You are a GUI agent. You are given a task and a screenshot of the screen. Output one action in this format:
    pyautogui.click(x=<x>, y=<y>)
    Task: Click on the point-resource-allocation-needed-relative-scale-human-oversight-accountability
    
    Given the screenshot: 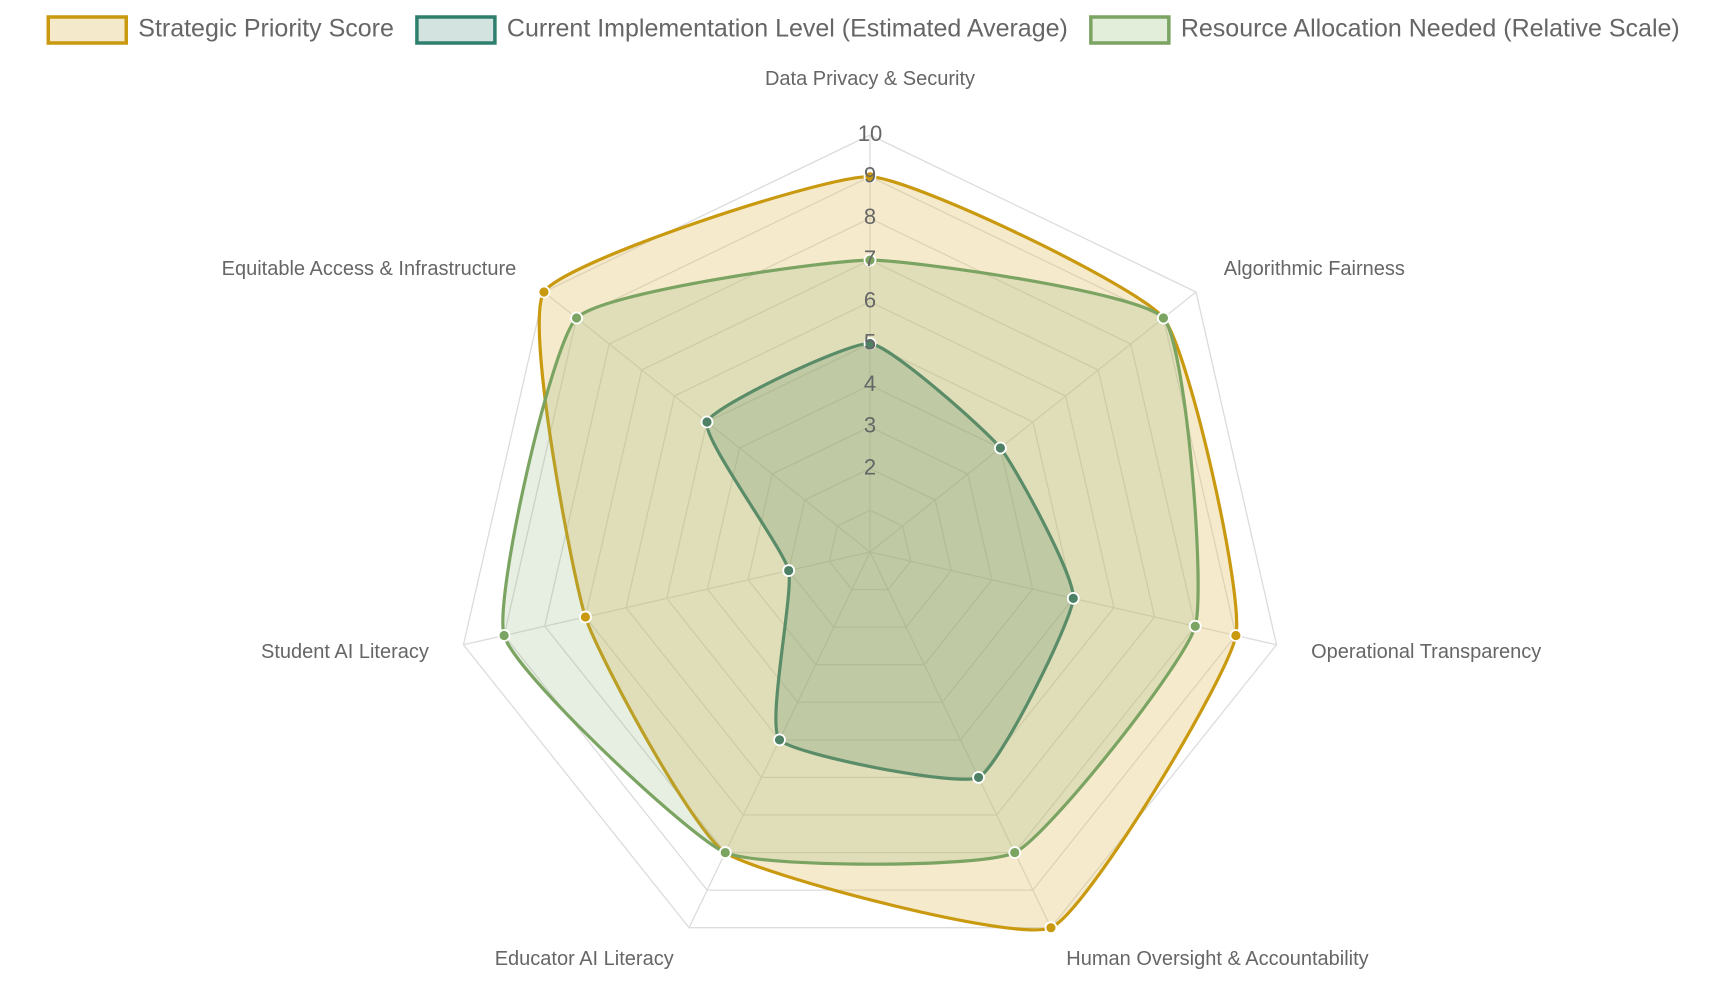 What is the action you would take?
    pyautogui.click(x=1015, y=852)
    